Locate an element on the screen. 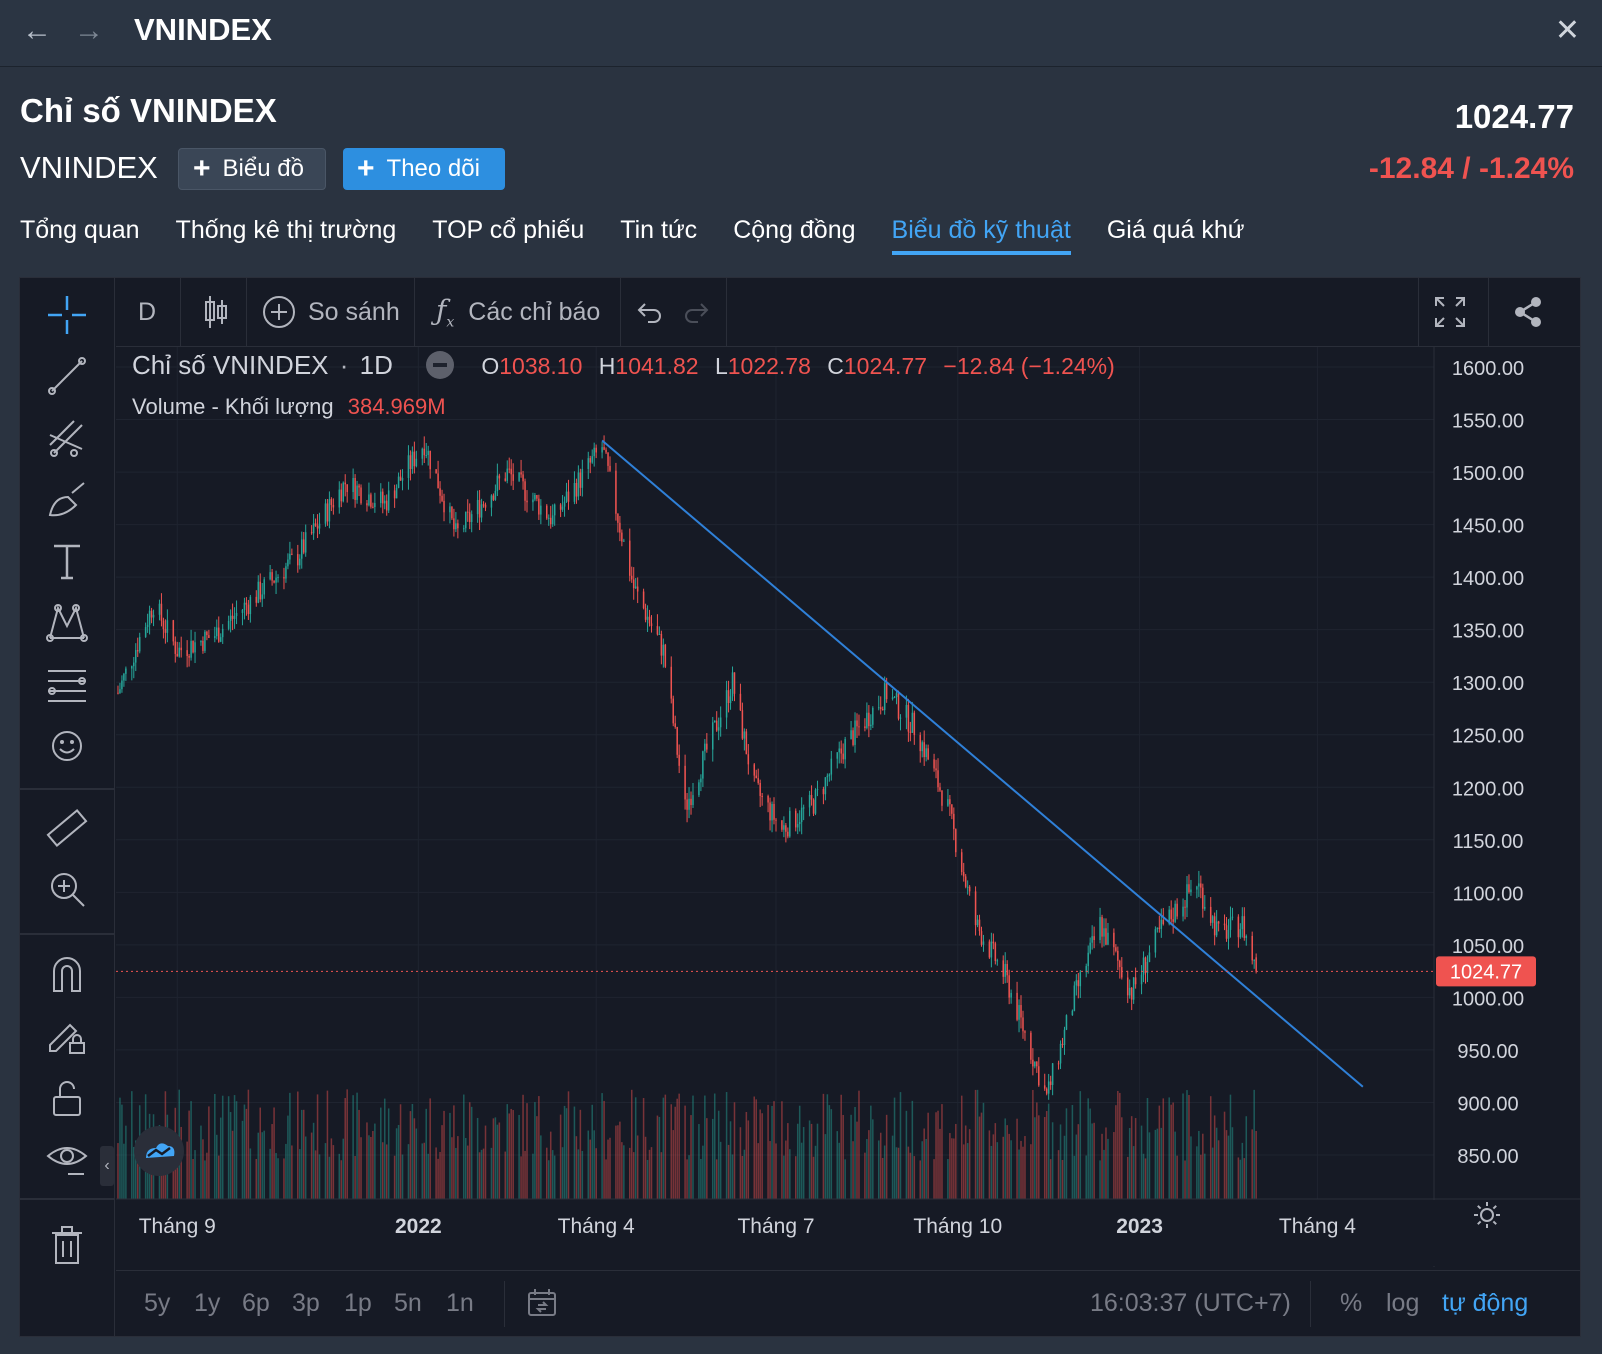 This screenshot has width=1602, height=1354. candle-type-icon is located at coordinates (216, 312).